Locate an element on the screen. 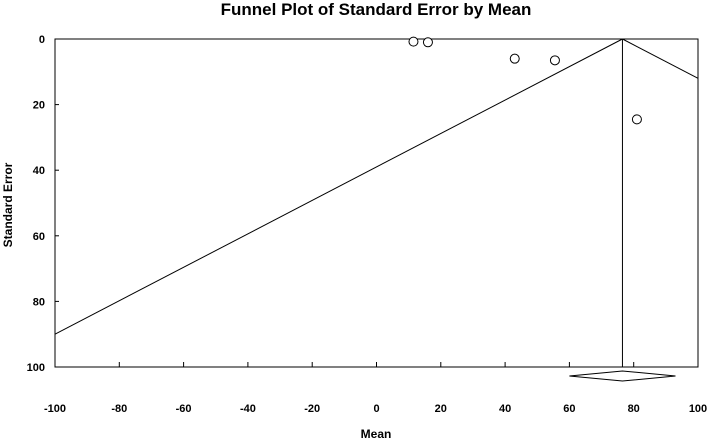  y-axis-label: Standard Error is located at coordinates (8, 204).